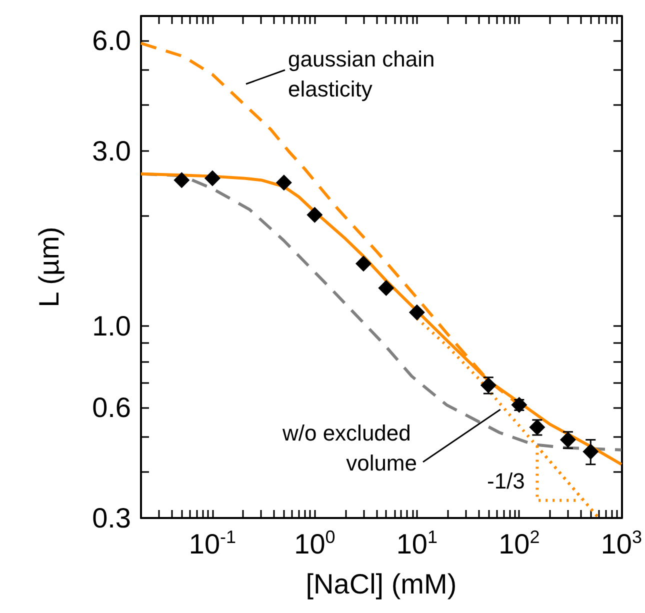  What do you see at coordinates (364, 74) in the screenshot?
I see `annotation: gaussian chain elasticity` at bounding box center [364, 74].